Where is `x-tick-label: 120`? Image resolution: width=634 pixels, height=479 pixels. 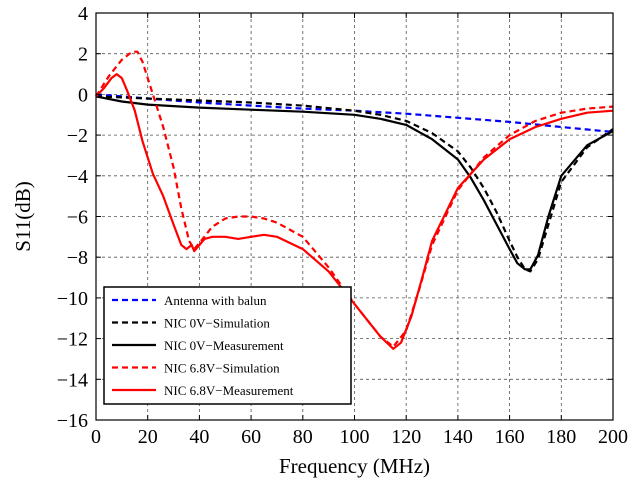
x-tick-label: 120 is located at coordinates (406, 437).